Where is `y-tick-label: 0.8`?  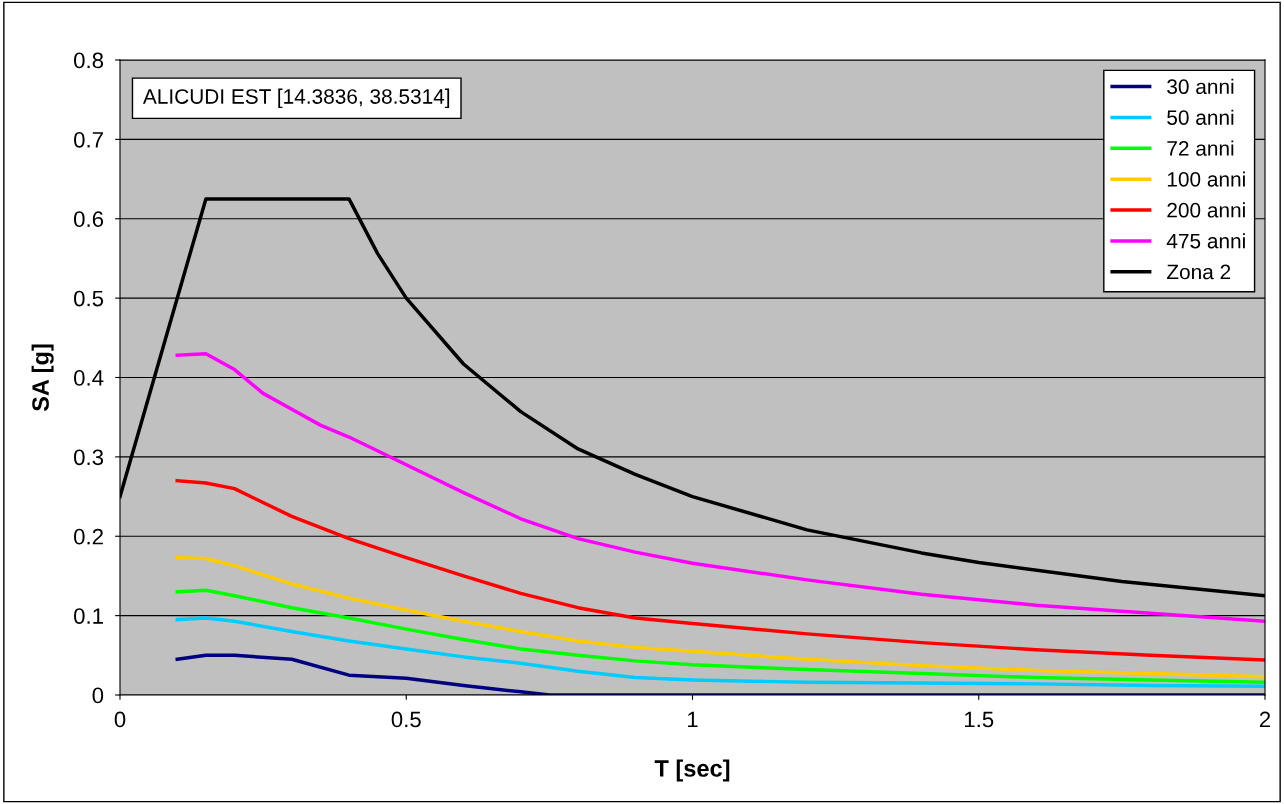
y-tick-label: 0.8 is located at coordinates (89, 60).